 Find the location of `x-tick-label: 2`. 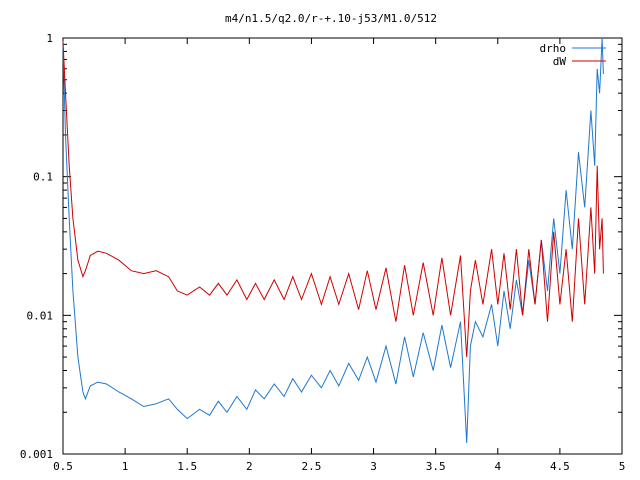

x-tick-label: 2 is located at coordinates (249, 466).